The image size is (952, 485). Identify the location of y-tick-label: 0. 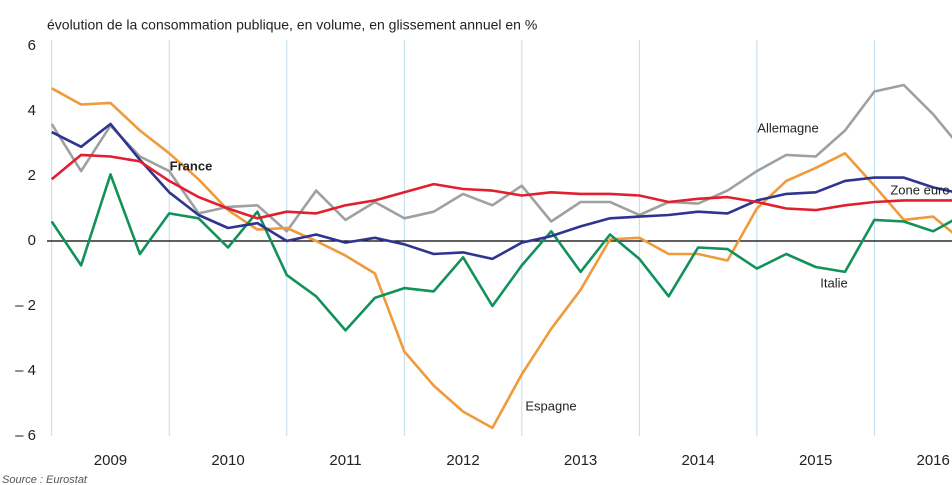
(32, 240).